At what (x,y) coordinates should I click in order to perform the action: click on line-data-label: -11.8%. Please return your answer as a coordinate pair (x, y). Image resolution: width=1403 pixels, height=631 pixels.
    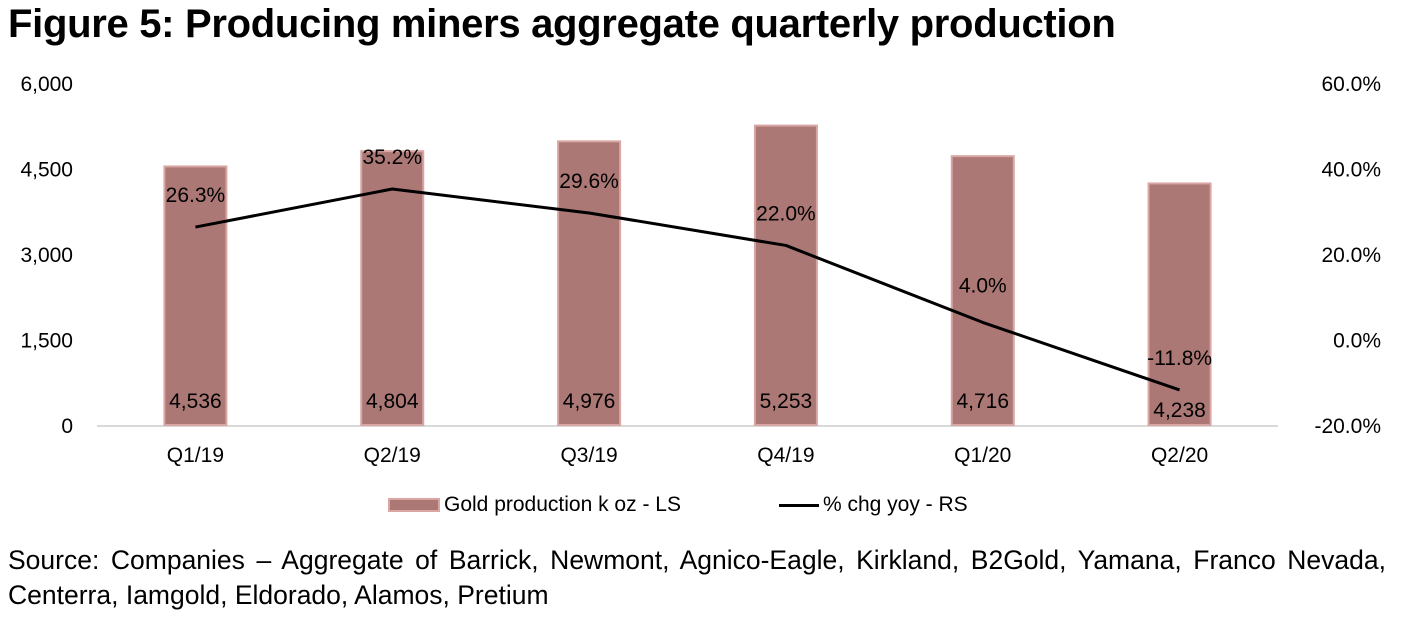
    Looking at the image, I should click on (1179, 358).